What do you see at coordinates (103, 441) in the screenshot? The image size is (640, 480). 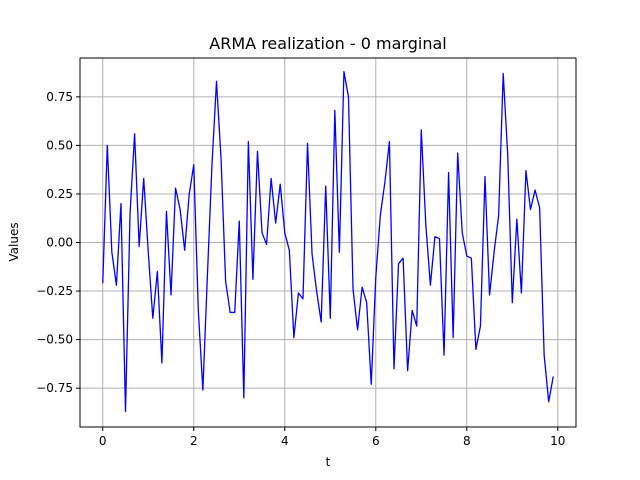 I see `x-tick-label: 0` at bounding box center [103, 441].